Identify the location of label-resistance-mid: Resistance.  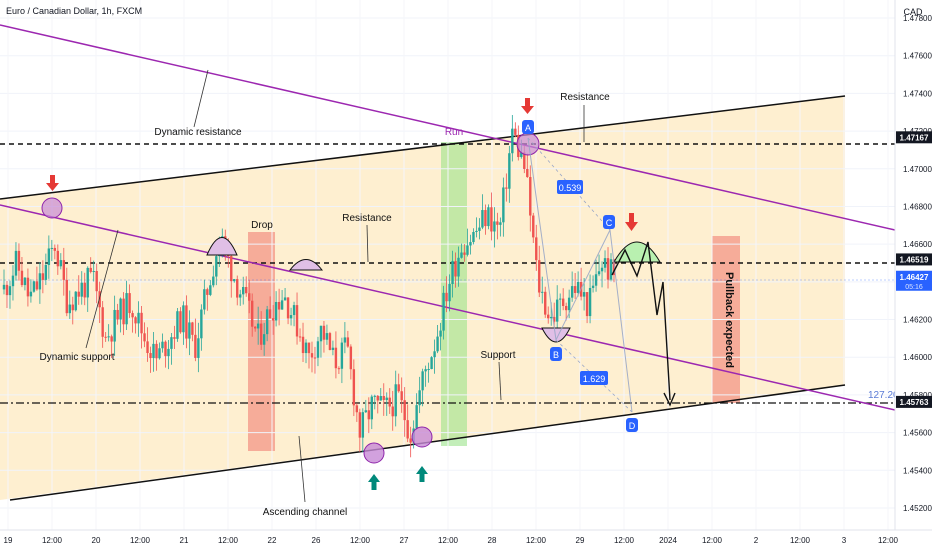
(367, 218).